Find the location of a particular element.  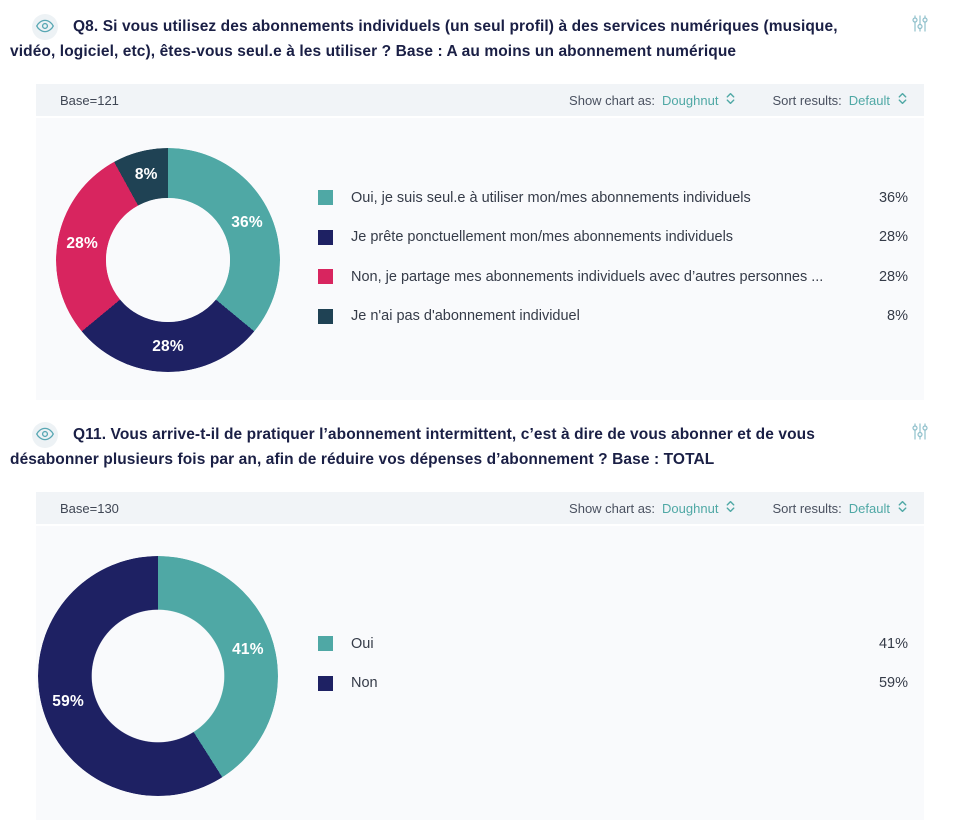

legend-value: 59% is located at coordinates (893, 683).